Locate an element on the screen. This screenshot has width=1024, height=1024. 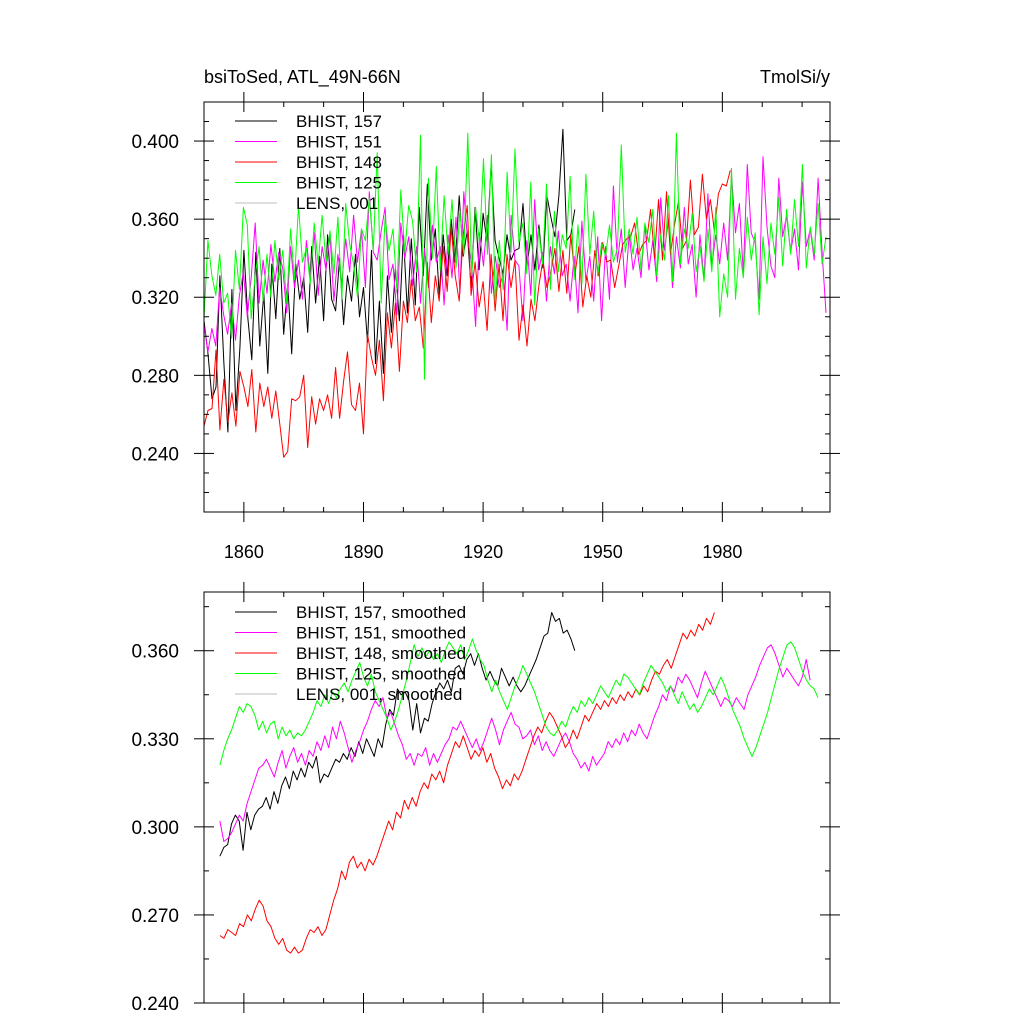
top-x-tick-label: 1950 is located at coordinates (603, 552).